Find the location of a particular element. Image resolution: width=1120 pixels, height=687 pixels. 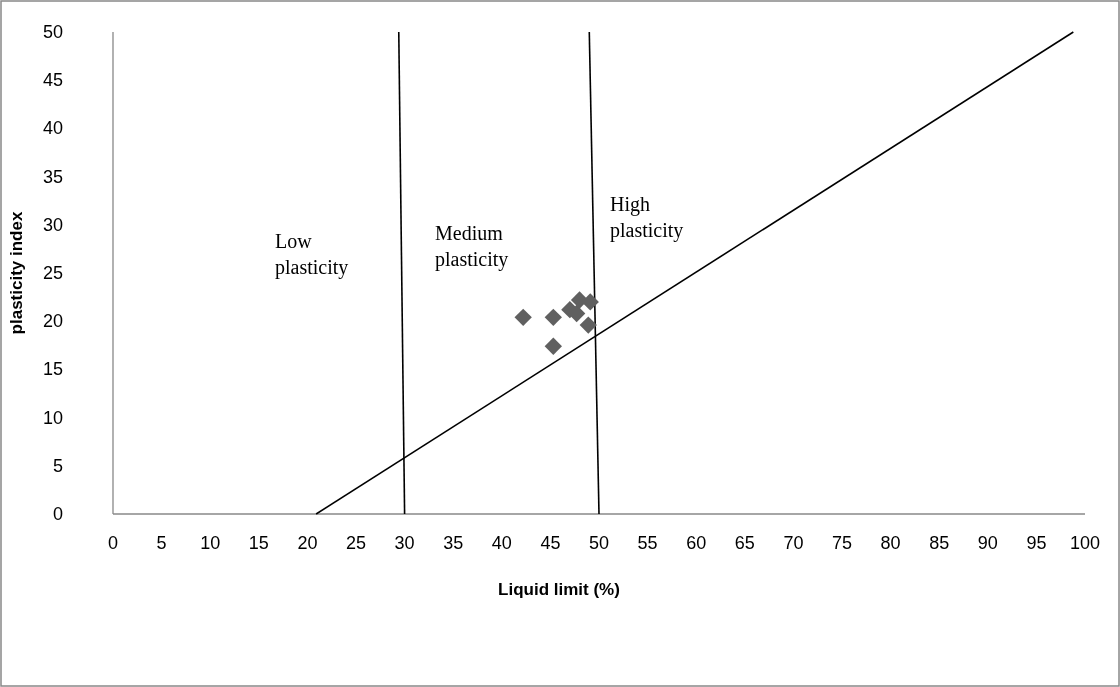

x-tick-label: 0 is located at coordinates (113, 543).